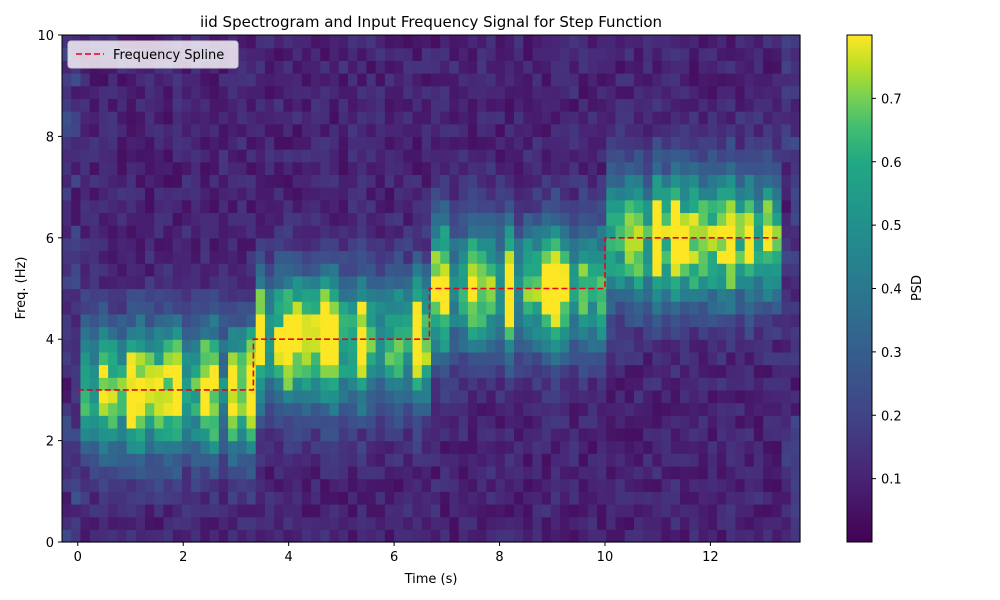  Describe the element at coordinates (396, 553) in the screenshot. I see `x-axis: 0 2 4 6 8 10 12` at that location.